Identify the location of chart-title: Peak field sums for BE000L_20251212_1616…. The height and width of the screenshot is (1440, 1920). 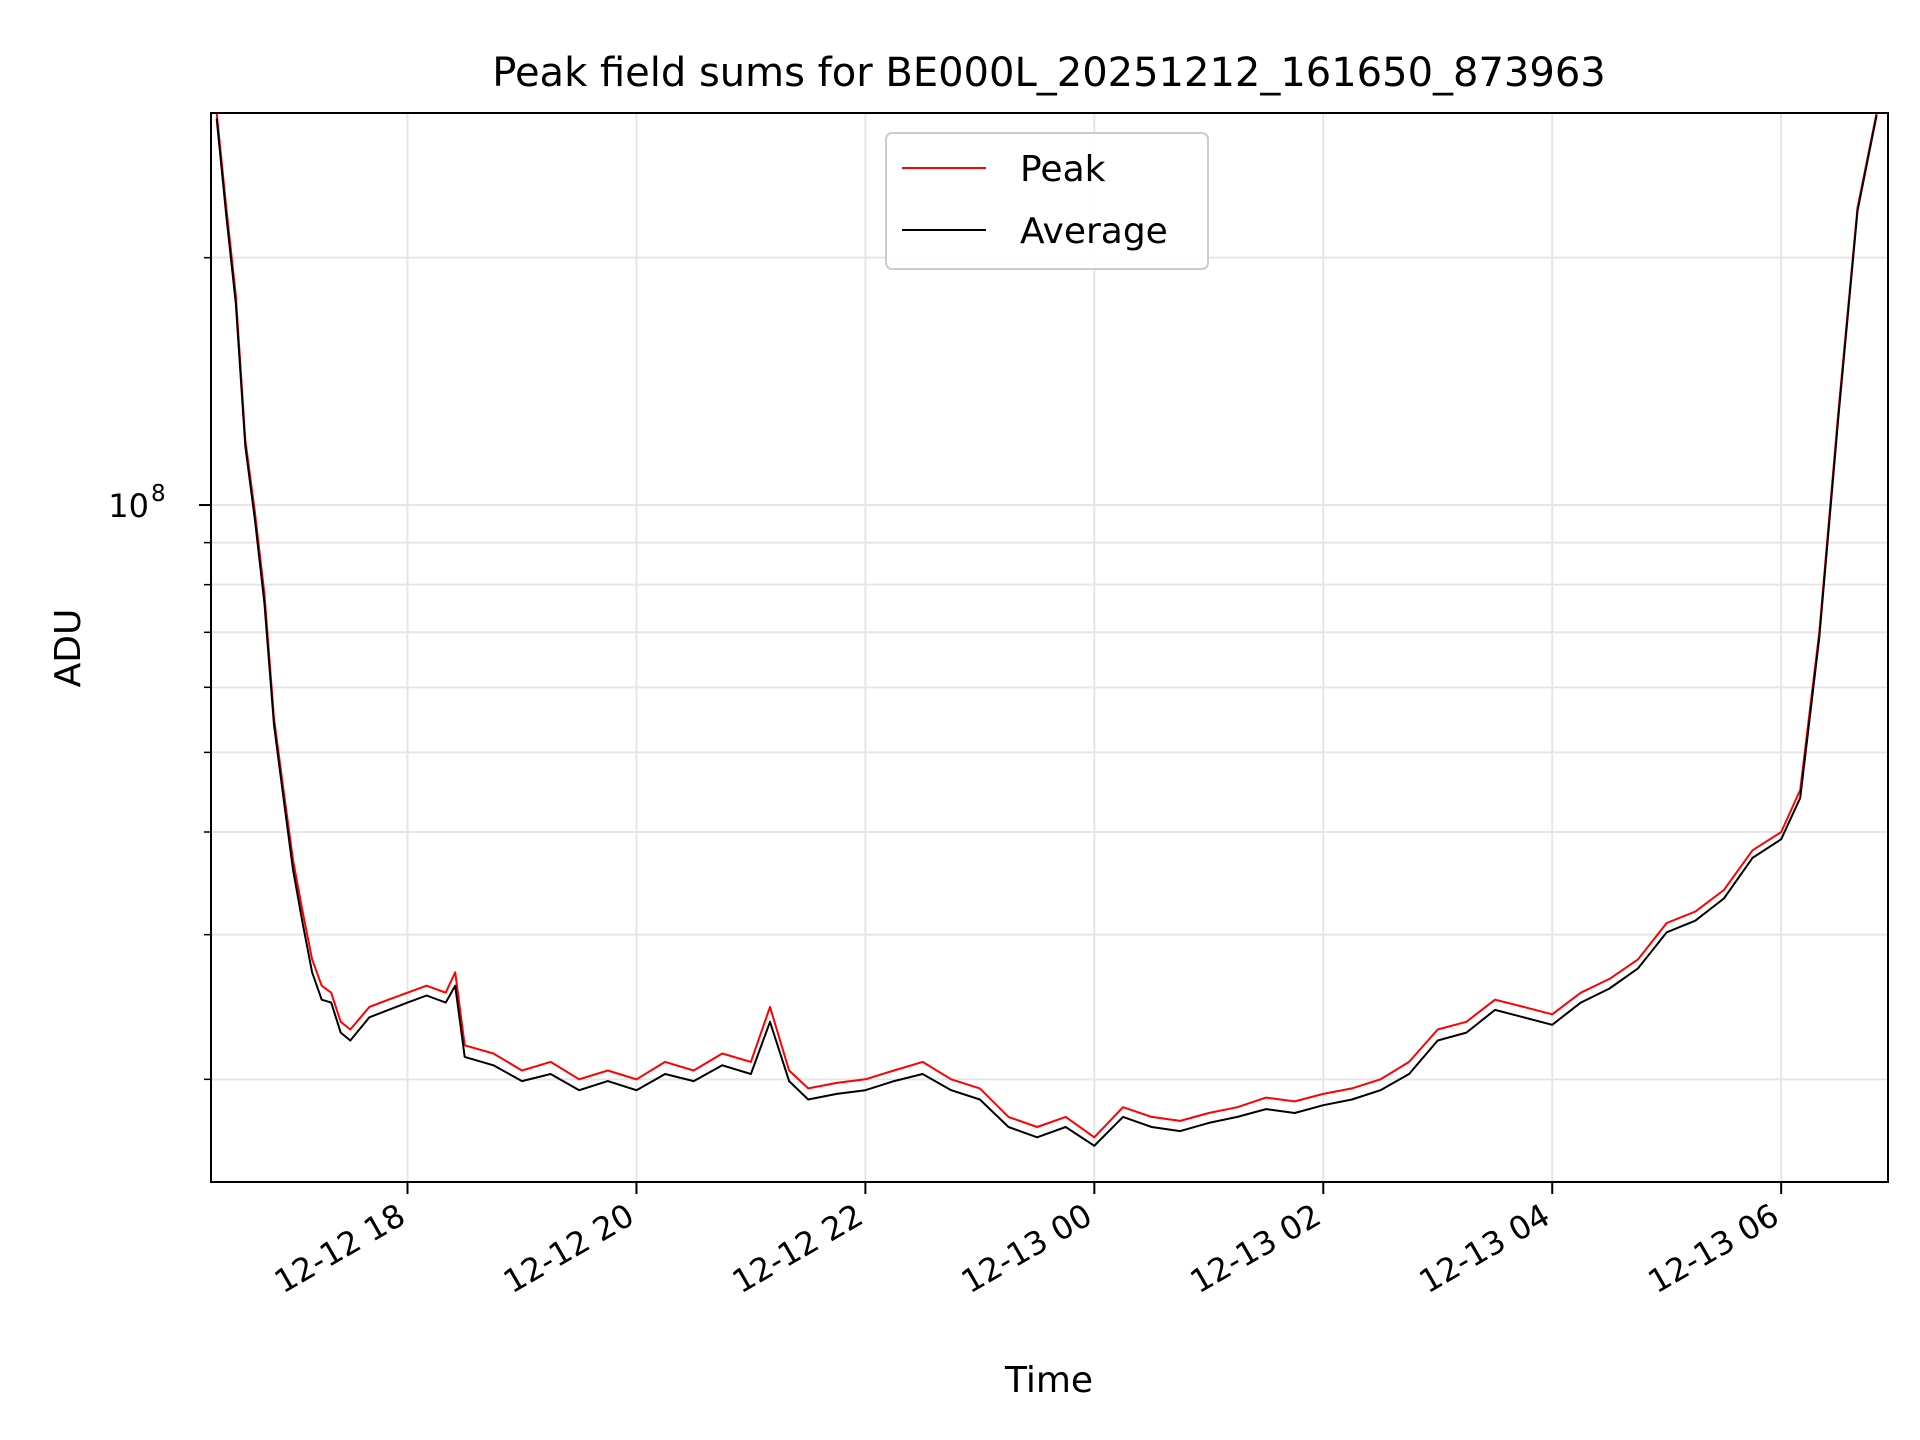
(1048, 73).